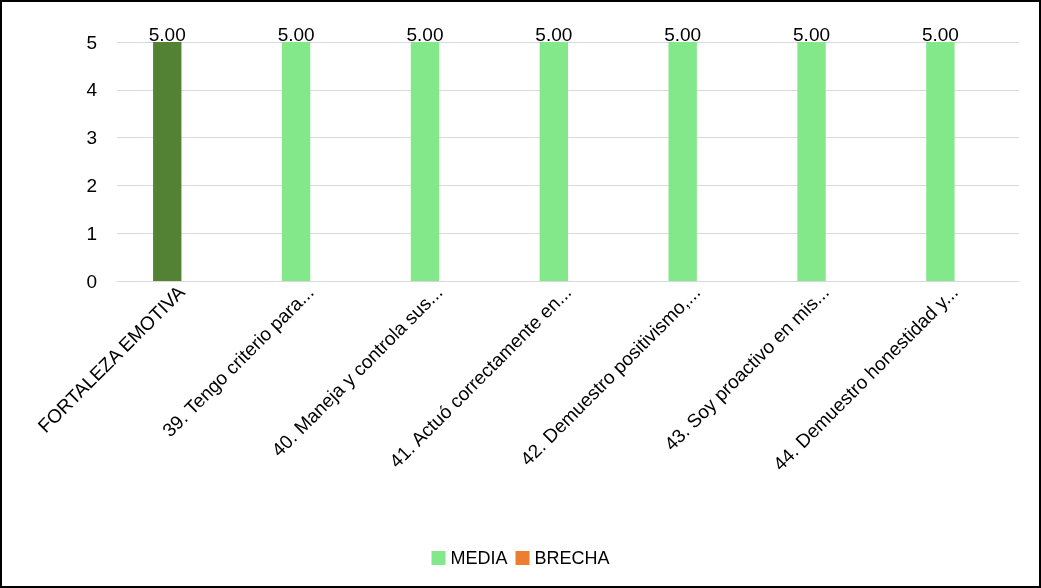 The width and height of the screenshot is (1041, 588). What do you see at coordinates (91, 185) in the screenshot?
I see `y-tick-label: 2` at bounding box center [91, 185].